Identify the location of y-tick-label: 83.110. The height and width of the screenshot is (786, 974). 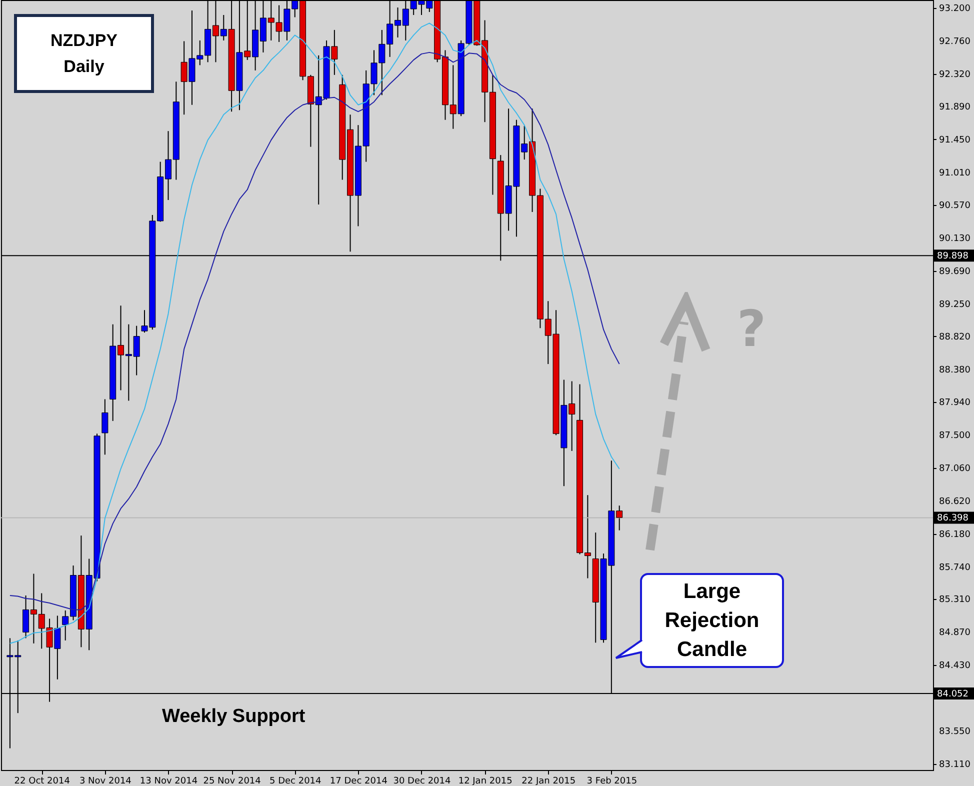
(955, 765).